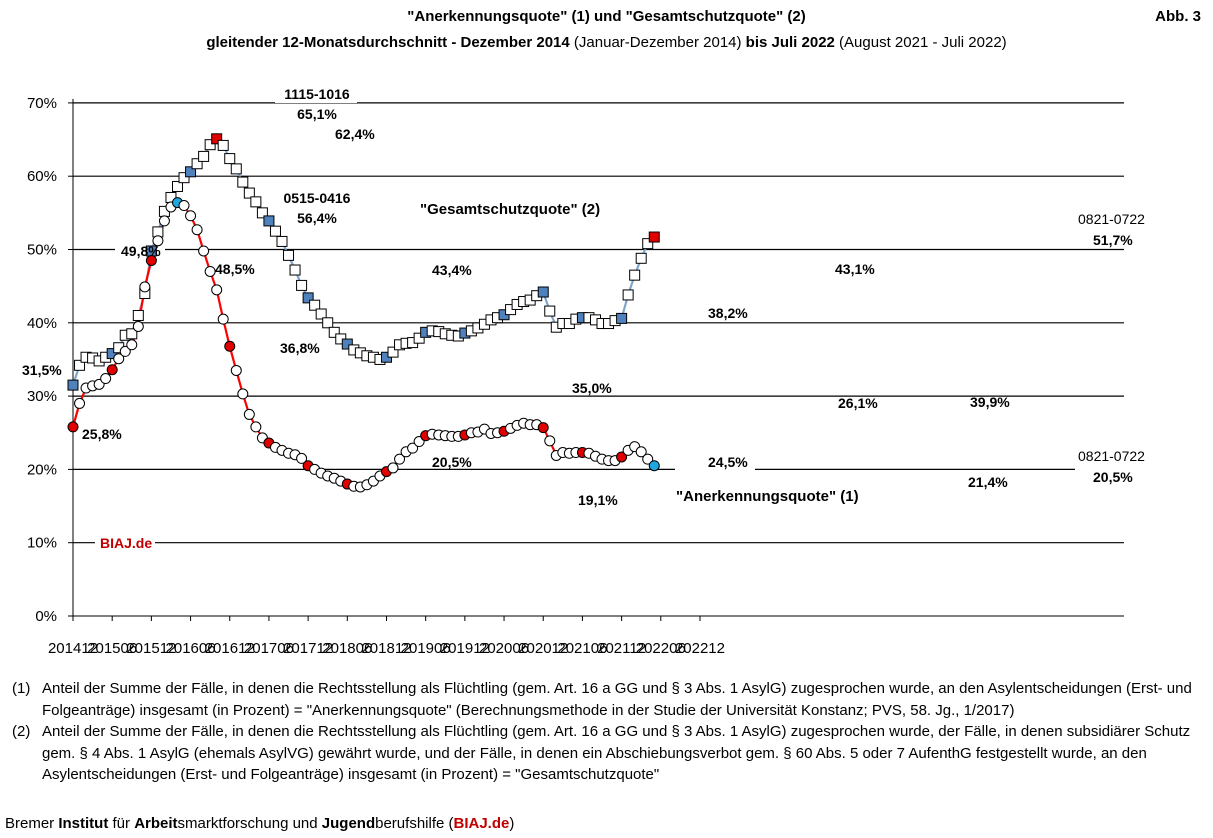  Describe the element at coordinates (235, 269) in the screenshot. I see `data-label: 48,5%` at that location.